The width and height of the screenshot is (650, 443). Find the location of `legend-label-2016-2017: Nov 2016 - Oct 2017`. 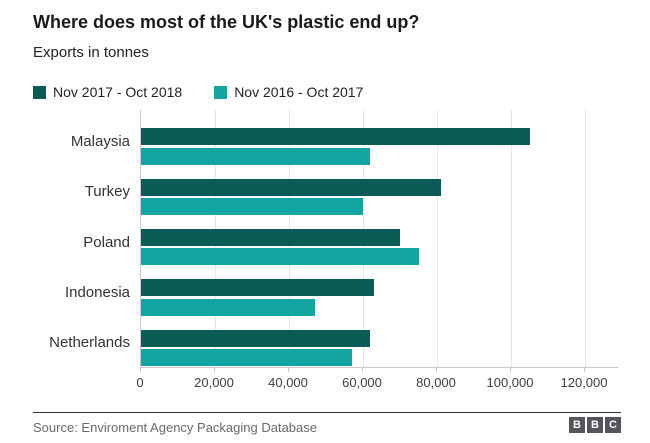

legend-label-2016-2017: Nov 2016 - Oct 2017 is located at coordinates (299, 92).